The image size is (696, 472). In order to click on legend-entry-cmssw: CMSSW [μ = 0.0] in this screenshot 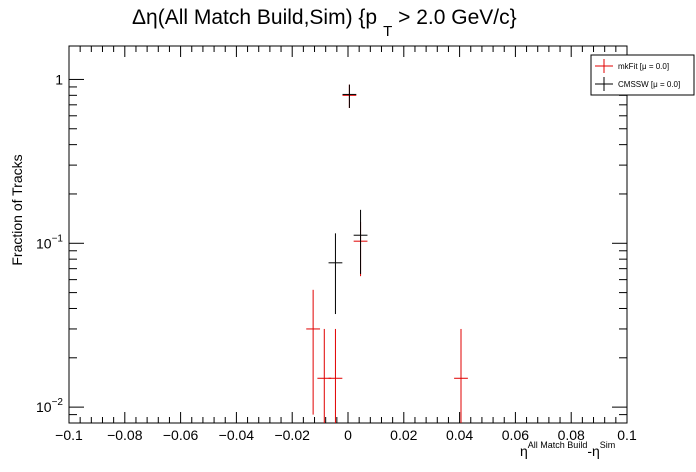, I will do `click(637, 84)`.